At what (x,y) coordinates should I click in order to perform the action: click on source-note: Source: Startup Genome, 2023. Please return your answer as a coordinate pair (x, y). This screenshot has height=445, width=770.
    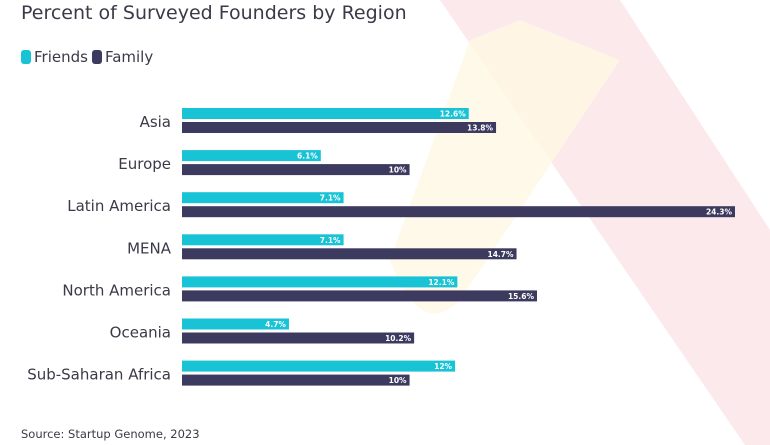
    Looking at the image, I should click on (110, 434).